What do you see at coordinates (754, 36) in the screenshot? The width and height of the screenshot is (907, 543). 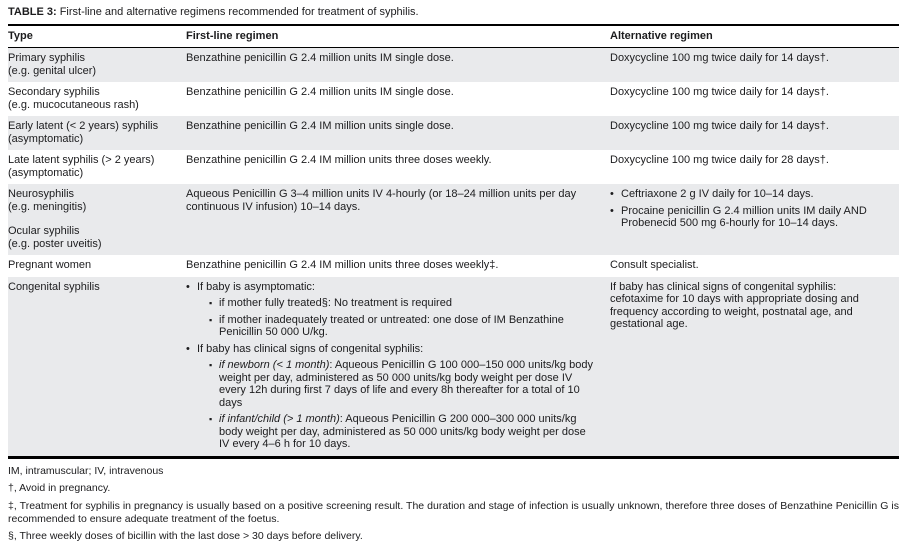 I see `col-header-alternative: Alternative regimen` at bounding box center [754, 36].